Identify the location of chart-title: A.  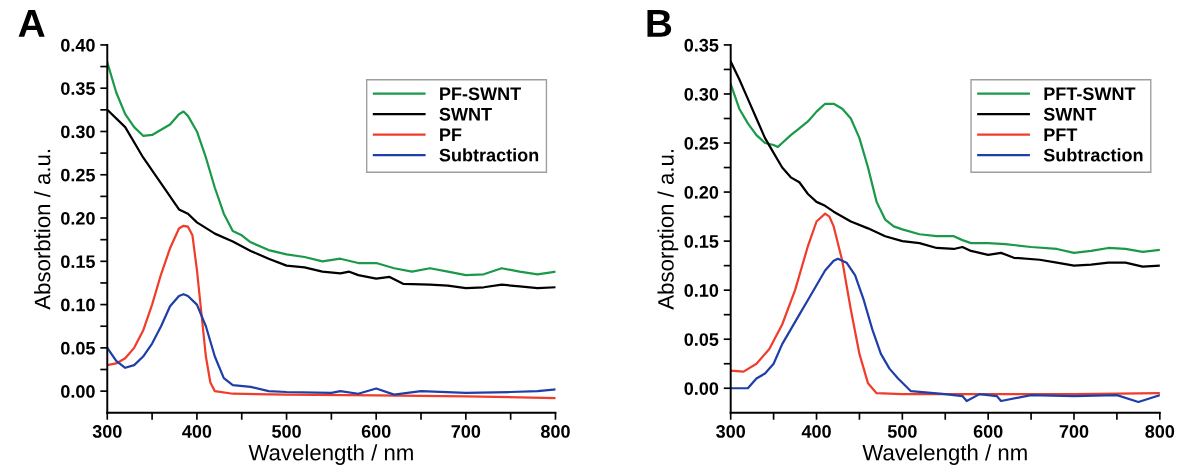
(31, 23).